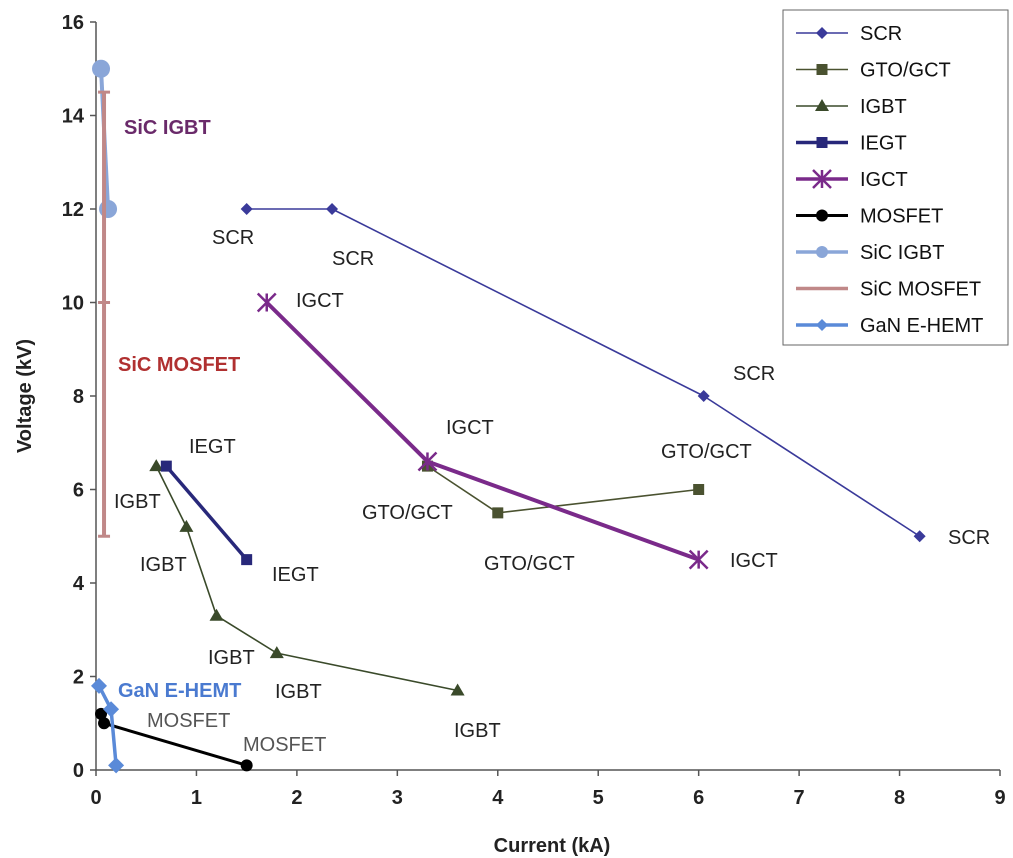  I want to click on x-axis-title: Current (kA), so click(552, 846).